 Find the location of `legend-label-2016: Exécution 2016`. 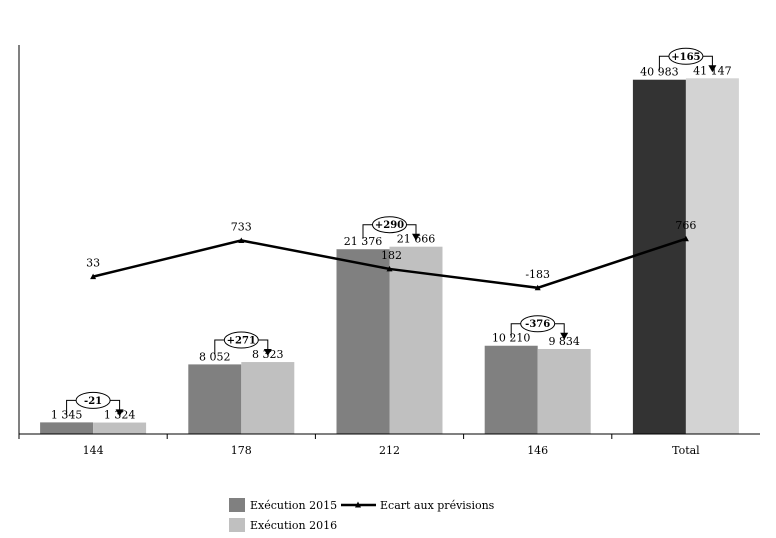

legend-label-2016: Exécution 2016 is located at coordinates (293, 525).